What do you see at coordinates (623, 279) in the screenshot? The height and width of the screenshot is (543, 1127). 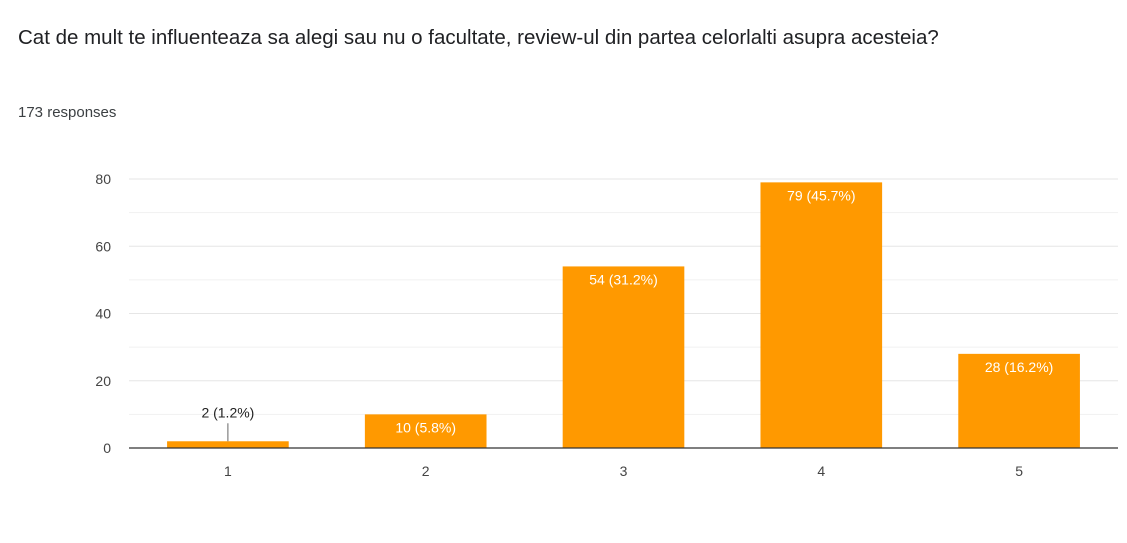 I see `data-label: 54 (31.2%)` at bounding box center [623, 279].